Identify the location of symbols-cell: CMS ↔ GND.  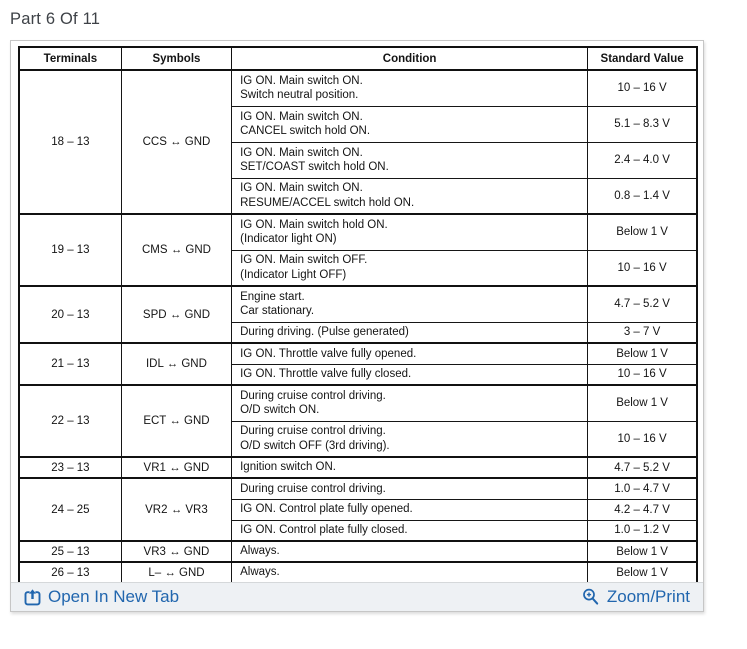
(176, 250).